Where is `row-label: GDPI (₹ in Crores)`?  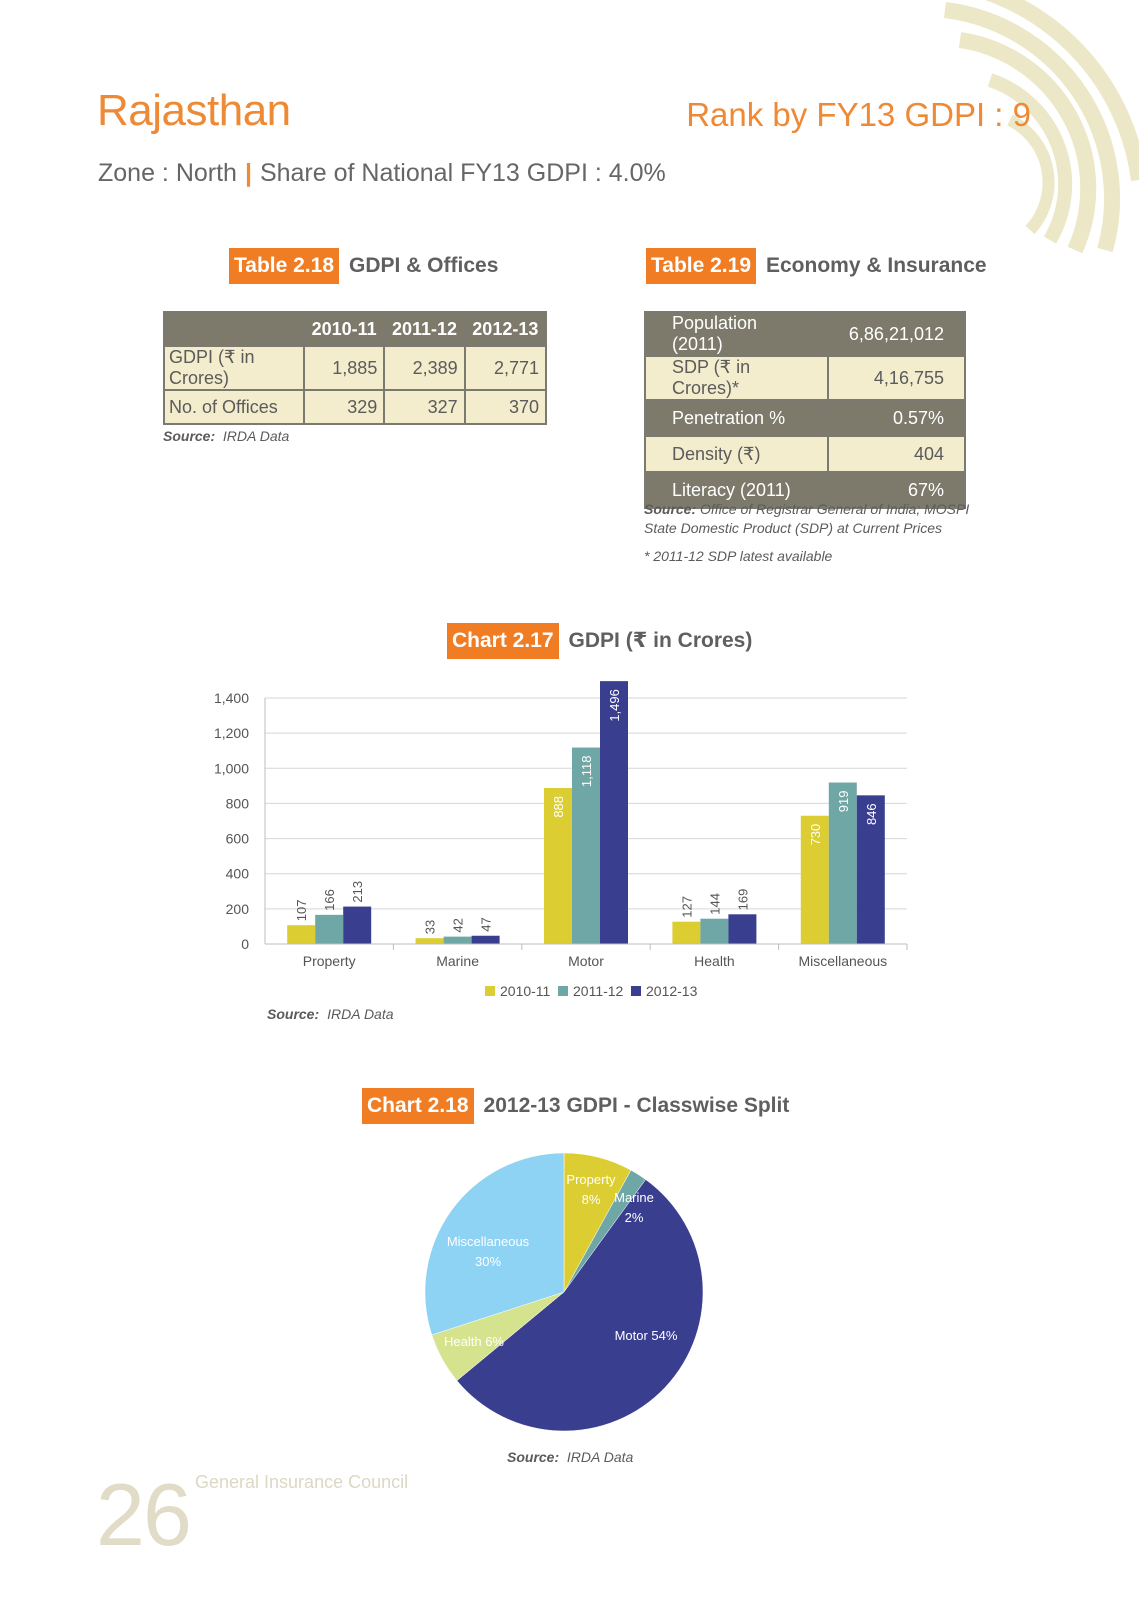
row-label: GDPI (₹ in Crores) is located at coordinates (234, 368).